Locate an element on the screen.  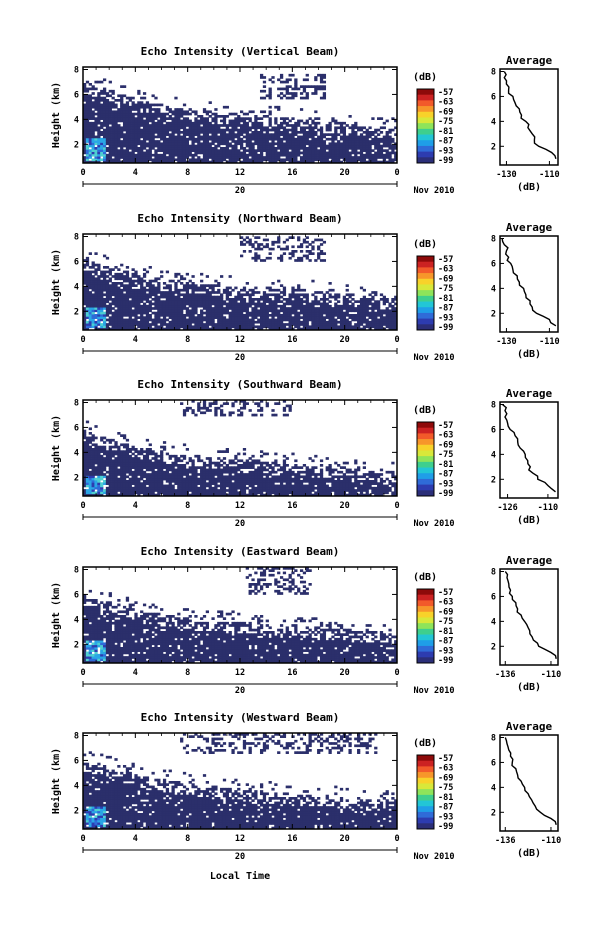
colorbar-tick-label: -81 is located at coordinates (445, 632).